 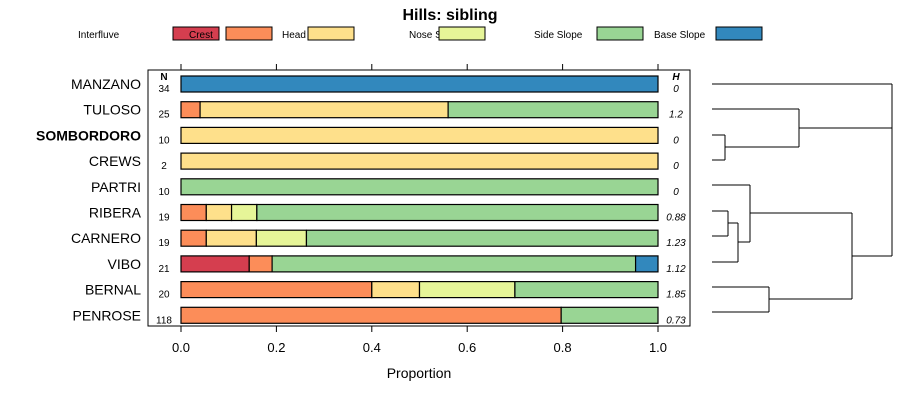 What do you see at coordinates (276, 347) in the screenshot?
I see `x-tick-label: 0.2` at bounding box center [276, 347].